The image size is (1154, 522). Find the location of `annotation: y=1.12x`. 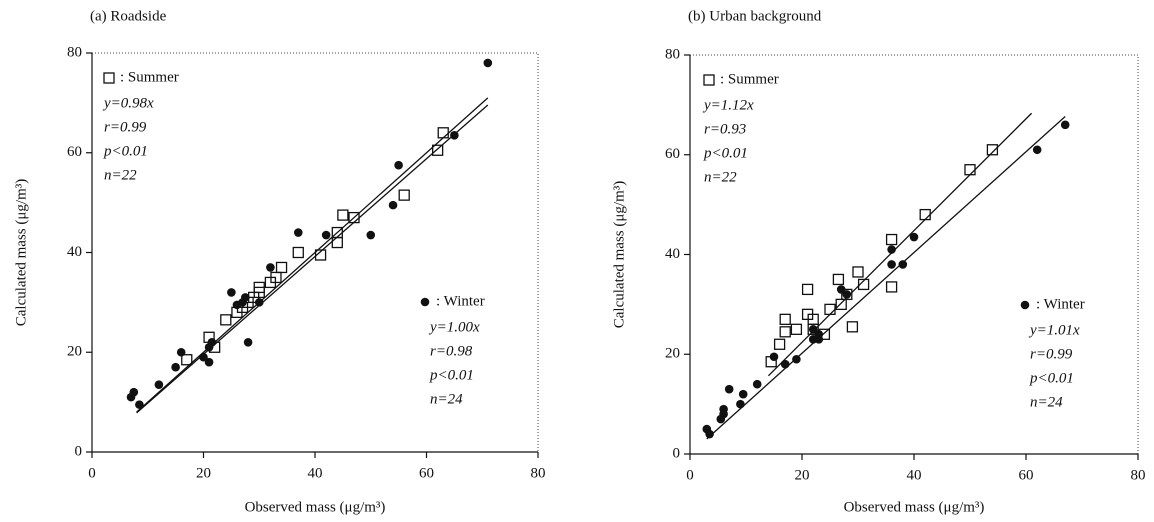

annotation: y=1.12x is located at coordinates (728, 105).